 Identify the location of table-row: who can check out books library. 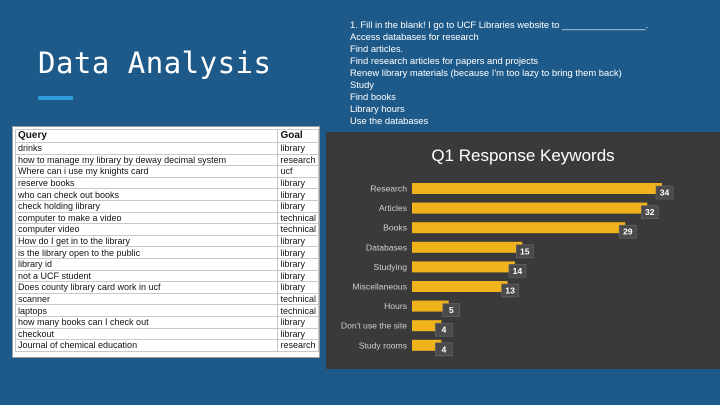
(166, 194).